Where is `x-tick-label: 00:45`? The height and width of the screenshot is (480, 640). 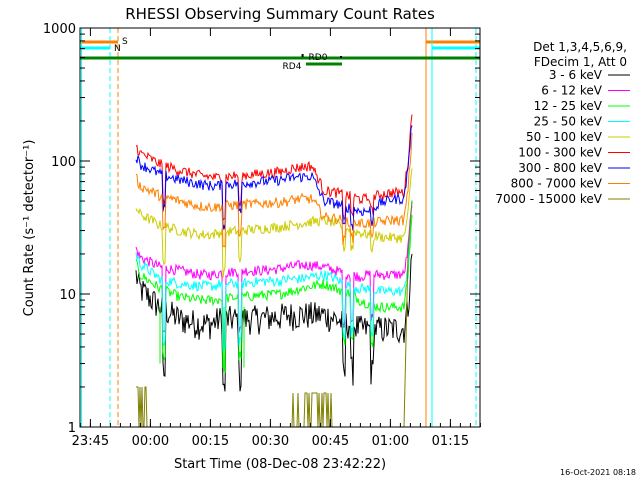
x-tick-label: 00:45 is located at coordinates (330, 441).